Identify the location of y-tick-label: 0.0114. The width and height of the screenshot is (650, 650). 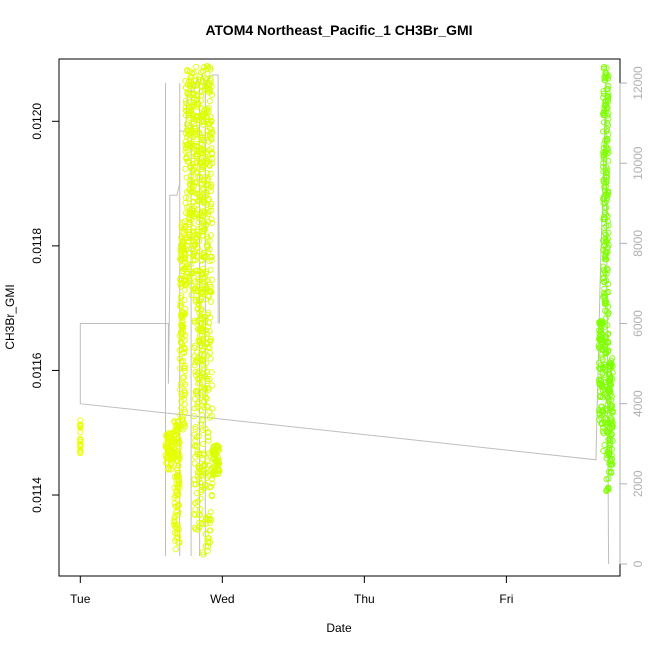
(37, 495).